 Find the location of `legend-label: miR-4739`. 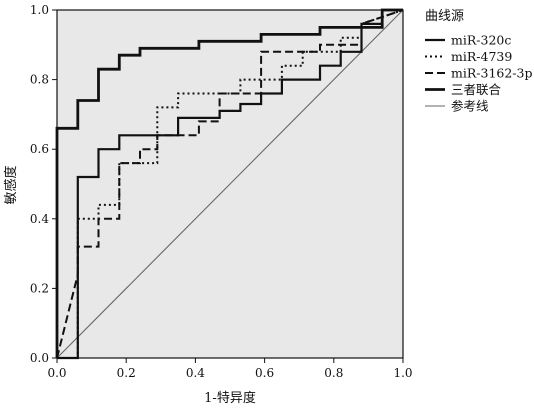

legend-label: miR-4739 is located at coordinates (481, 56).